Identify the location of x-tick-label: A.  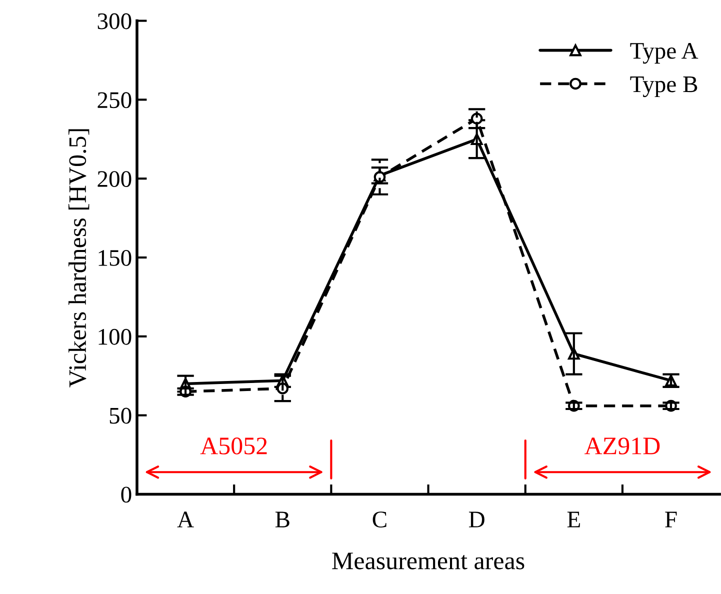
(185, 520).